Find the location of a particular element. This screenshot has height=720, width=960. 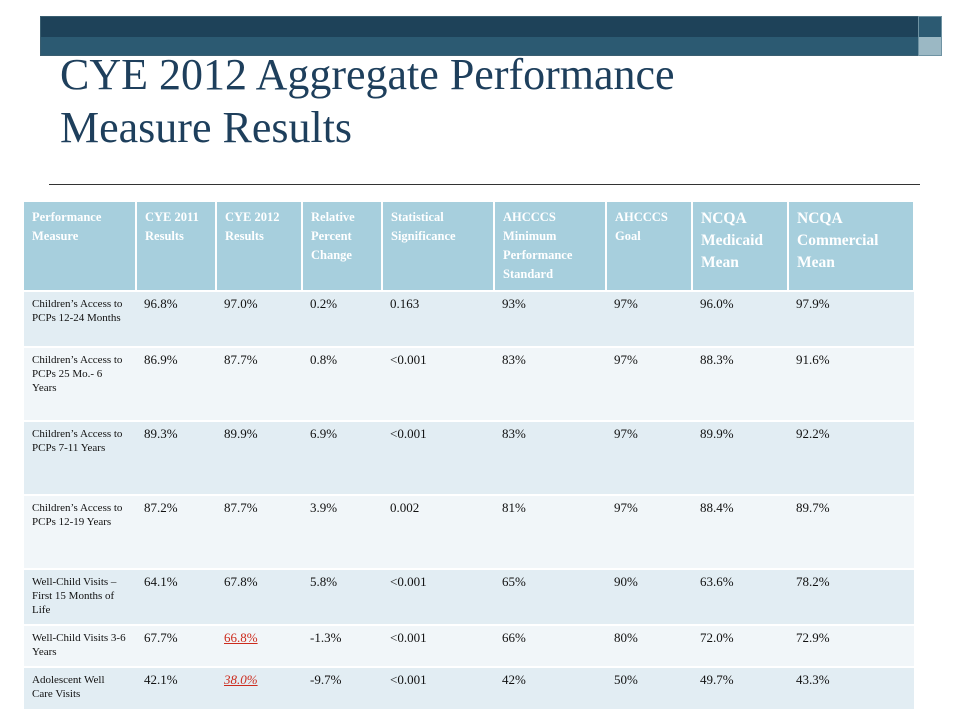

medicaid-mean-cell: 88.4% is located at coordinates (740, 531).